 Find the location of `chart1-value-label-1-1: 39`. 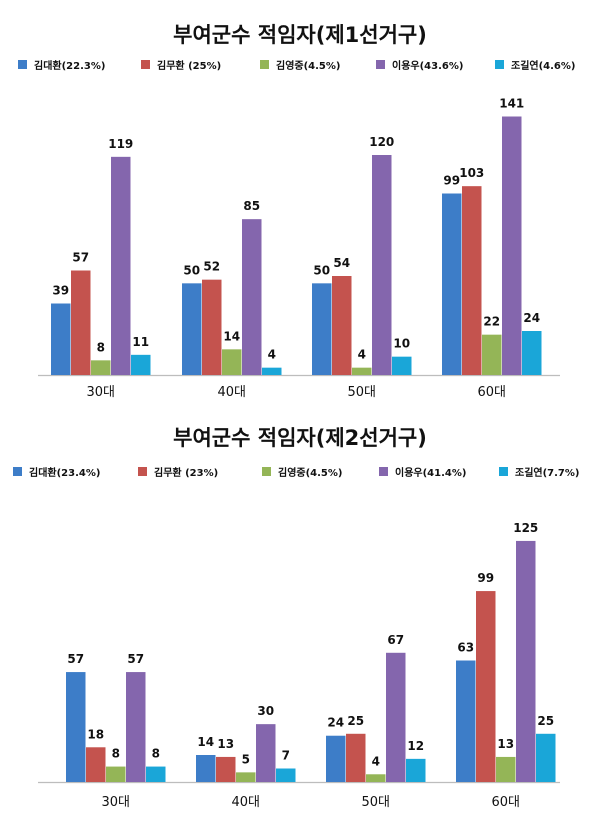

chart1-value-label-1-1: 39 is located at coordinates (60, 291).